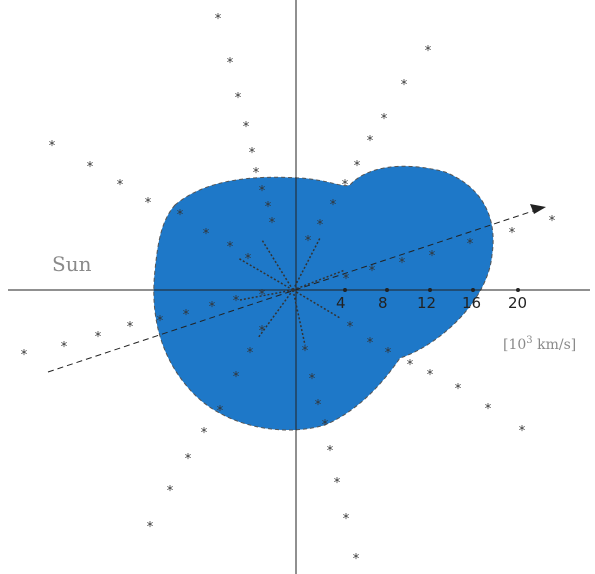 The image size is (595, 574). Describe the element at coordinates (514, 345) in the screenshot. I see `unit-base: [10` at that location.